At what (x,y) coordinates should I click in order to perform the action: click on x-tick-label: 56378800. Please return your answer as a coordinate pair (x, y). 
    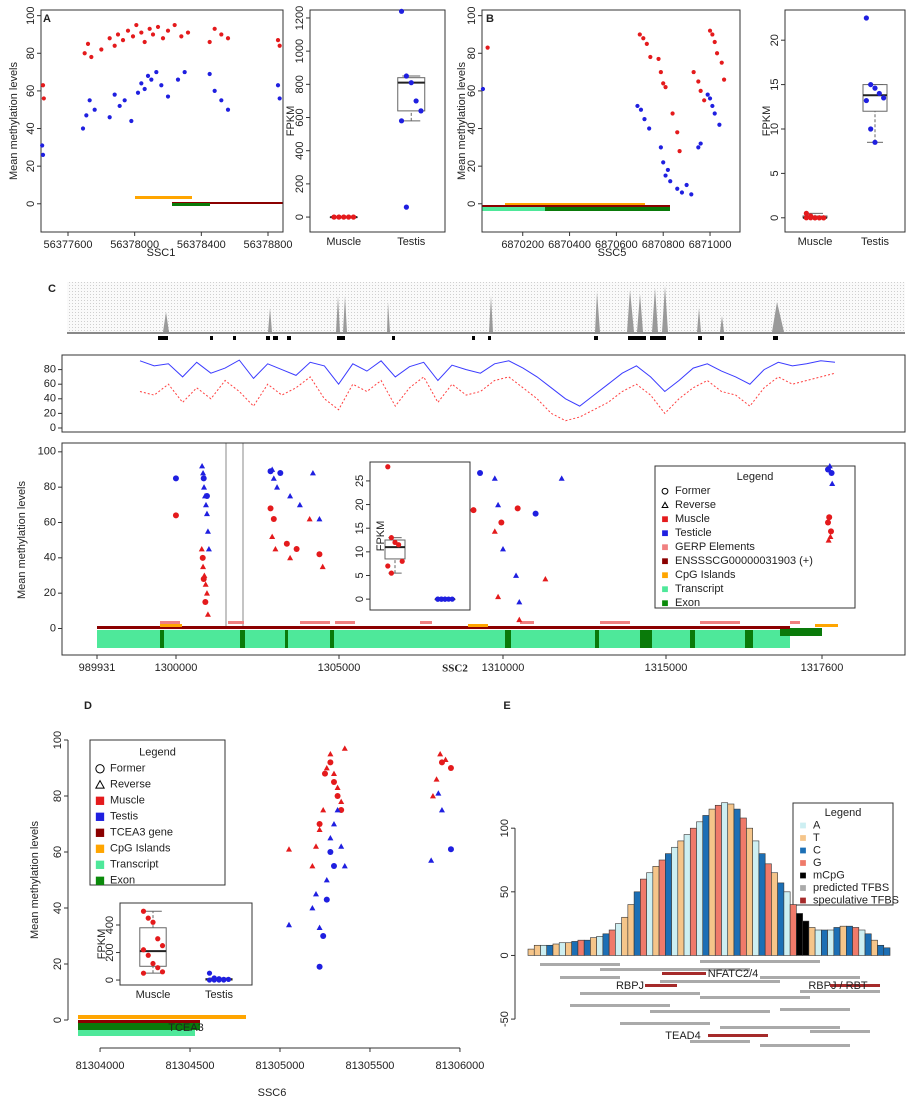
    Looking at the image, I should click on (268, 245).